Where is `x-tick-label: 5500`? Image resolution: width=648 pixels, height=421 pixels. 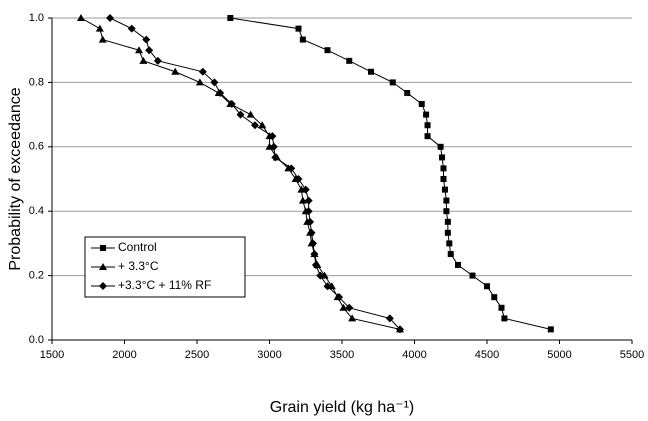 x-tick-label: 5500 is located at coordinates (632, 355).